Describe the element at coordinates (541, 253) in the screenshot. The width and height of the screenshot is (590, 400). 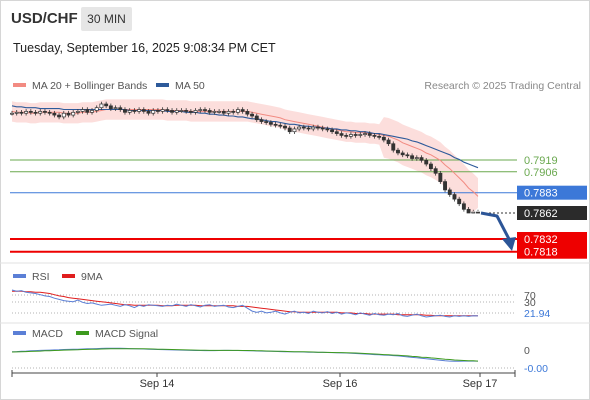
I see `level-label-4: 0.7818` at that location.